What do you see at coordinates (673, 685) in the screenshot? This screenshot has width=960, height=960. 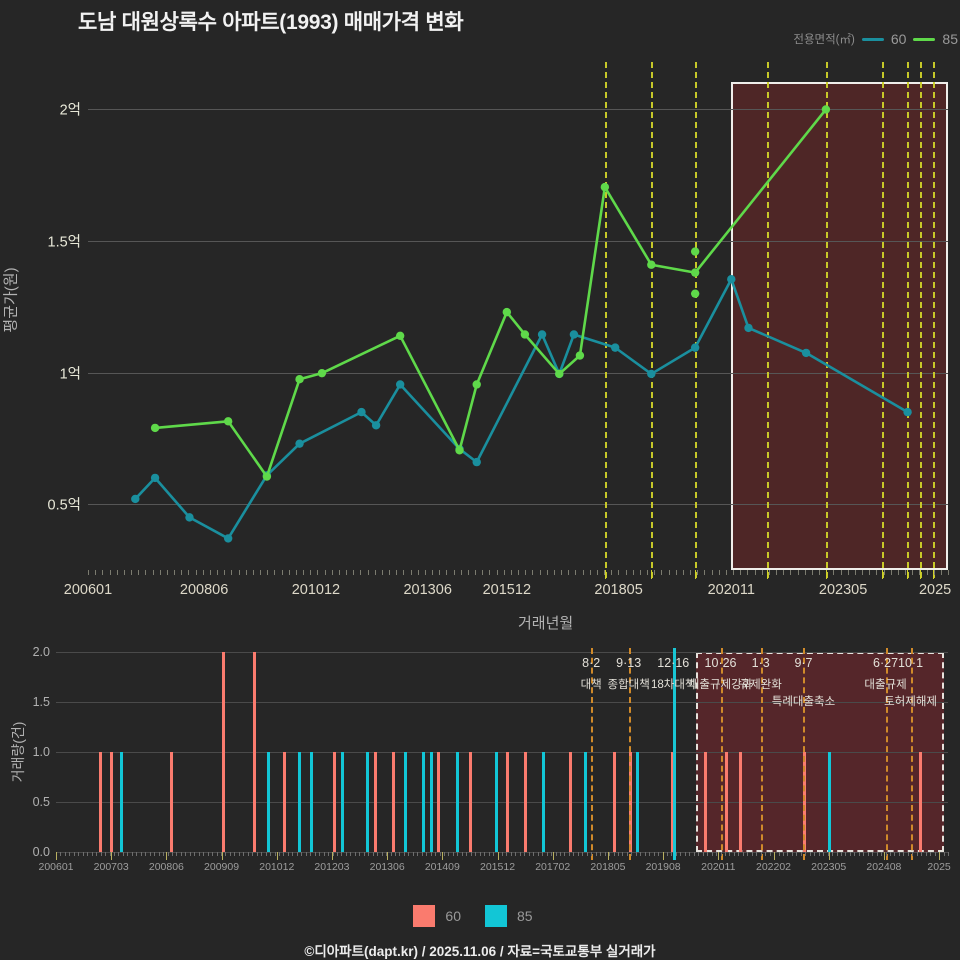 I see `event-name-label: 18차대책` at bounding box center [673, 685].